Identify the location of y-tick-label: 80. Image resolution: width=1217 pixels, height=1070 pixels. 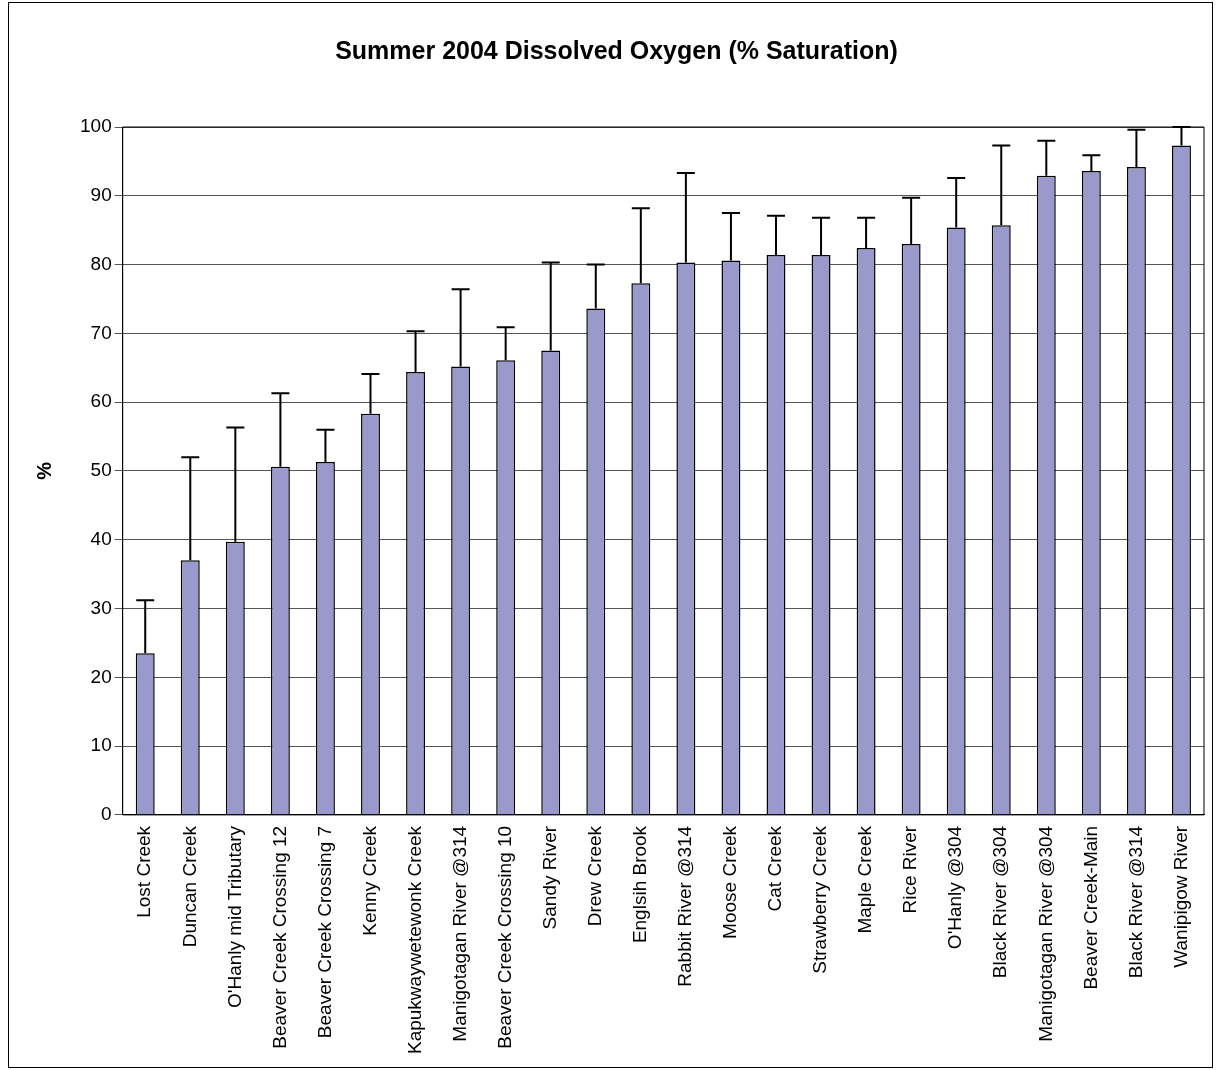
(101, 263).